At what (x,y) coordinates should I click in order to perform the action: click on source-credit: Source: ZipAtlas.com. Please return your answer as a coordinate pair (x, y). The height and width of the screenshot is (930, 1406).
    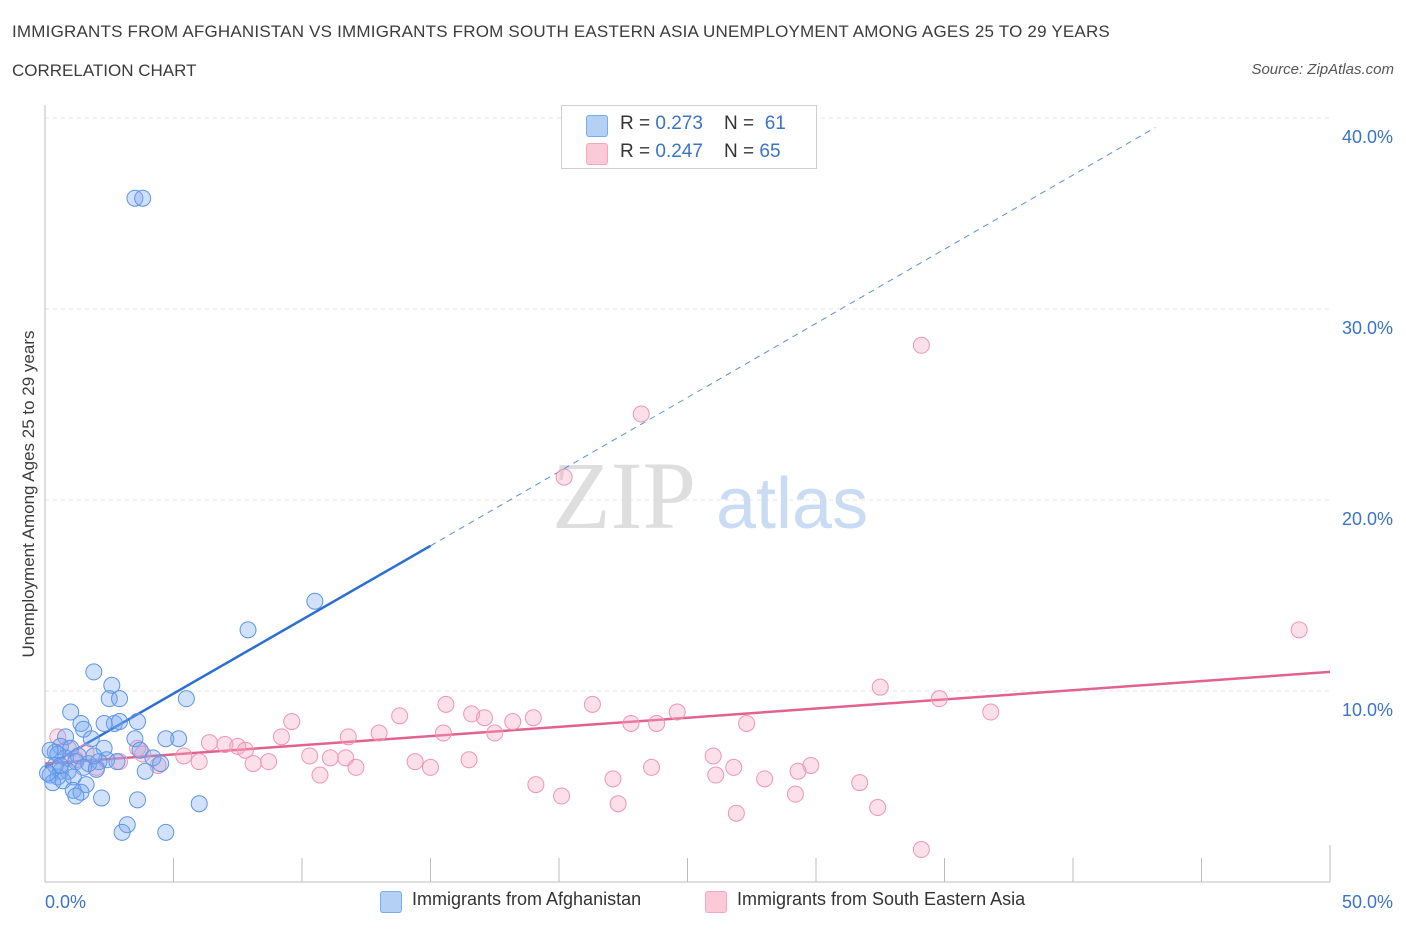
    Looking at the image, I should click on (1322, 69).